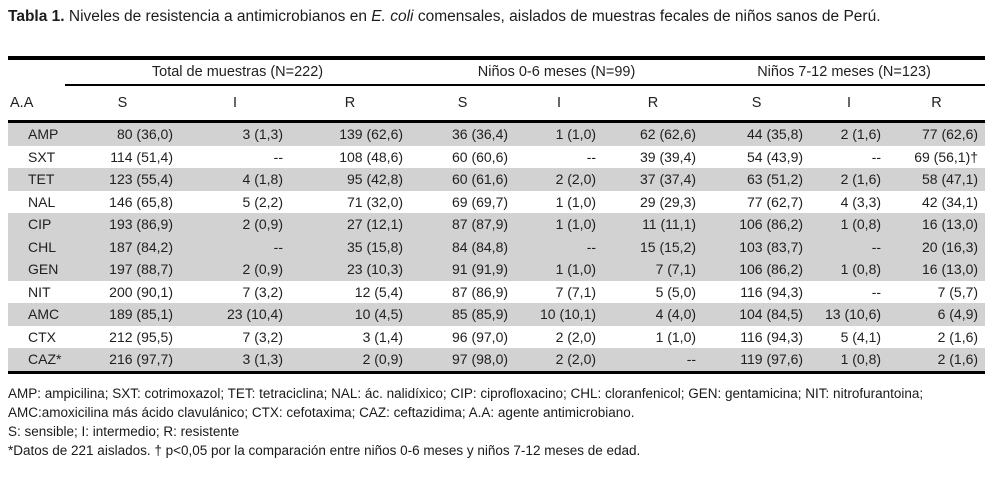 Image resolution: width=995 pixels, height=481 pixels. What do you see at coordinates (937, 104) in the screenshot?
I see `column-header-r-7-12: R` at bounding box center [937, 104].